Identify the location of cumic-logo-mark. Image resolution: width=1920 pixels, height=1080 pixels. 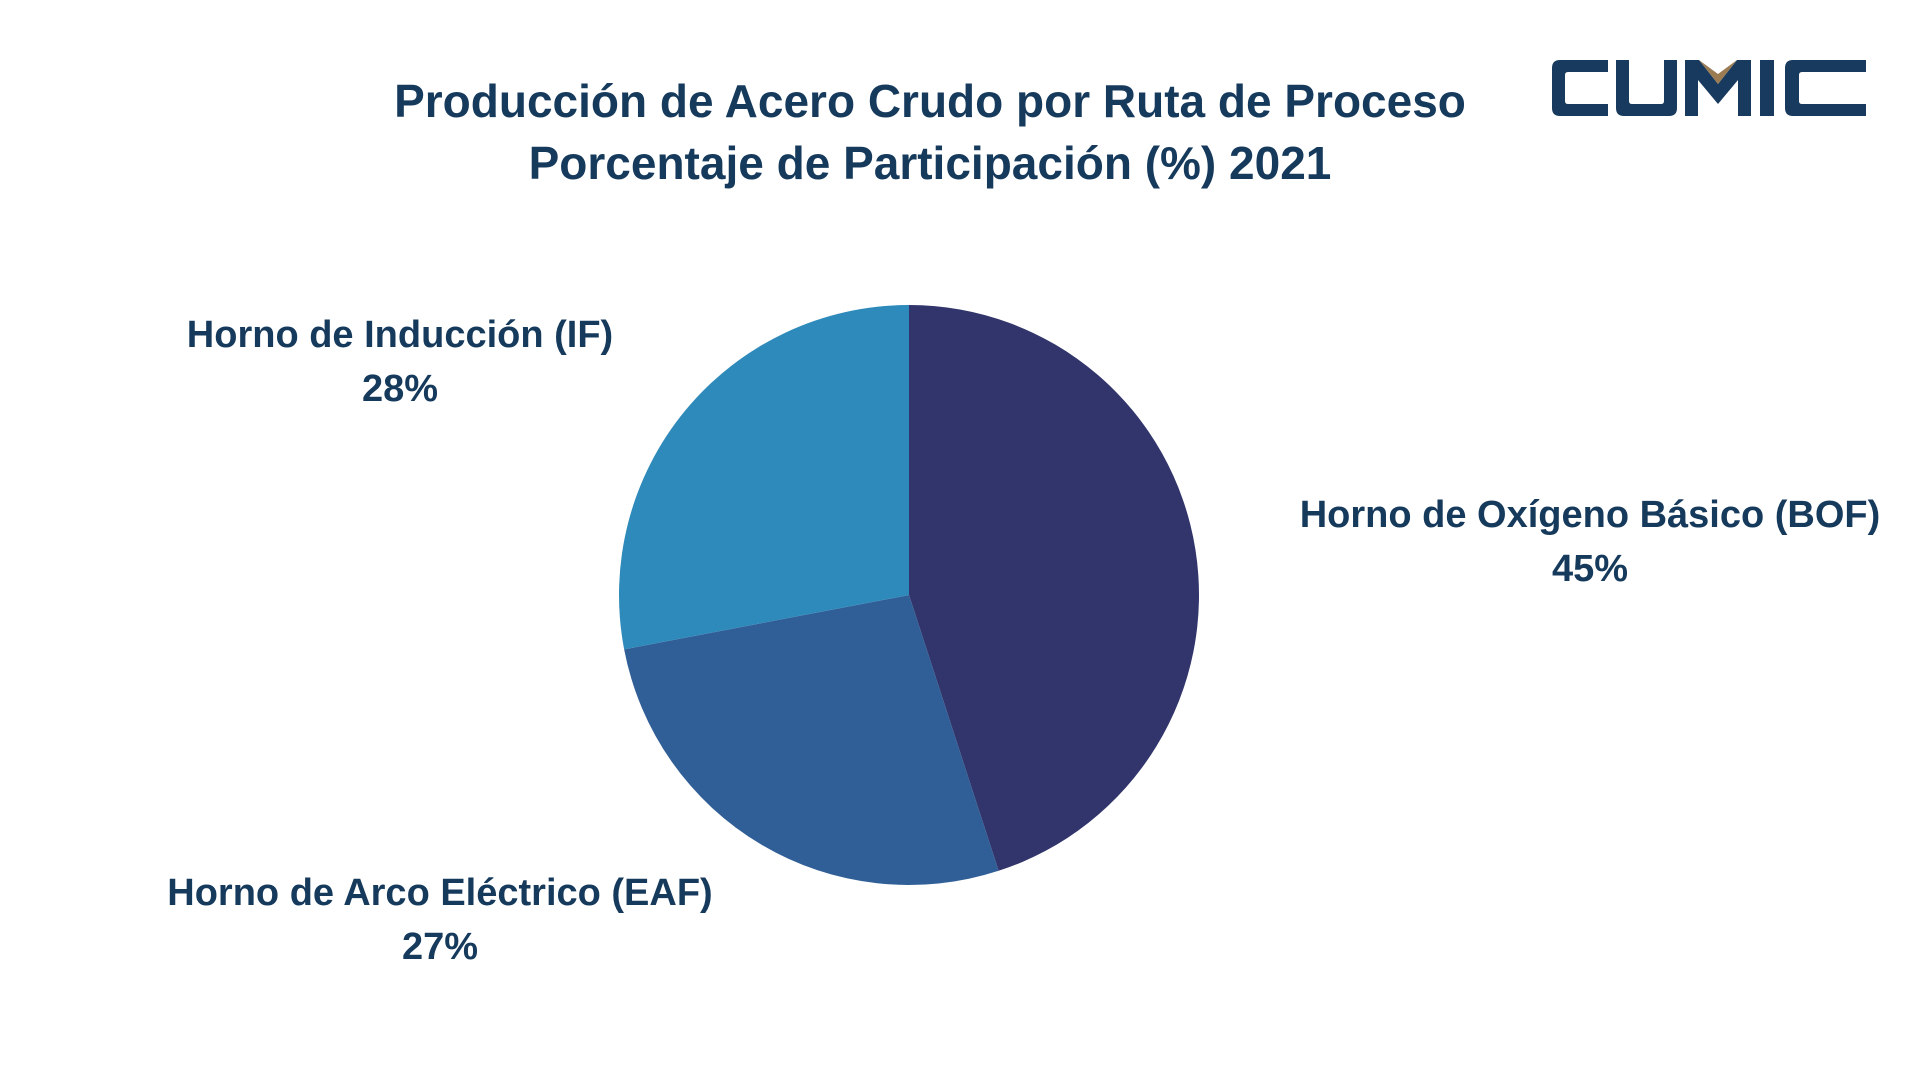
(1709, 88).